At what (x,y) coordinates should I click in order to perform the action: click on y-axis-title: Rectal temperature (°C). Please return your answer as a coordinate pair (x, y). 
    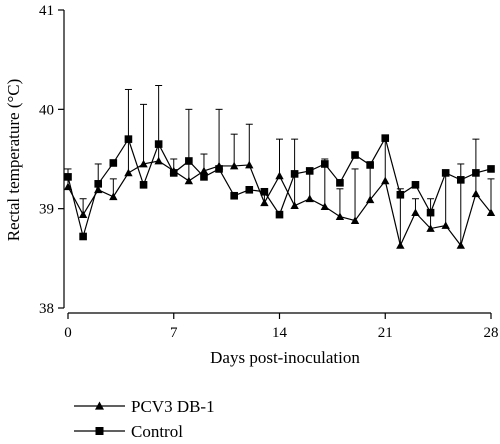
    Looking at the image, I should click on (13, 160).